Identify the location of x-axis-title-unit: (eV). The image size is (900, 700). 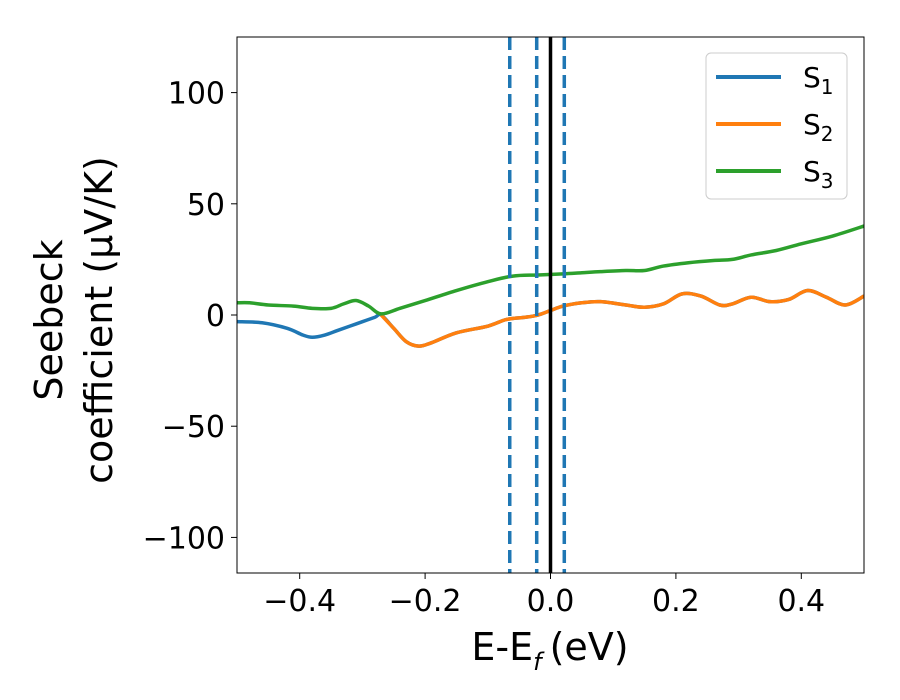
(589, 647).